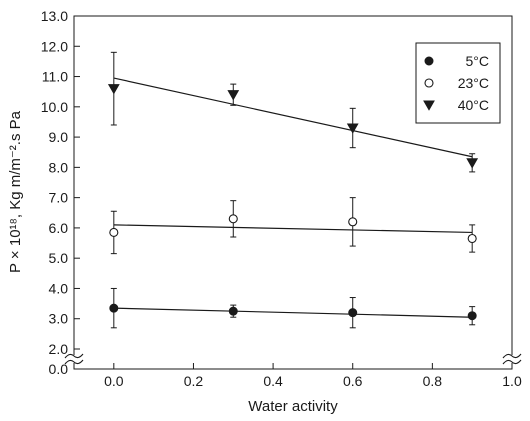  Describe the element at coordinates (59, 369) in the screenshot. I see `y-tick-label: 0.0` at that location.